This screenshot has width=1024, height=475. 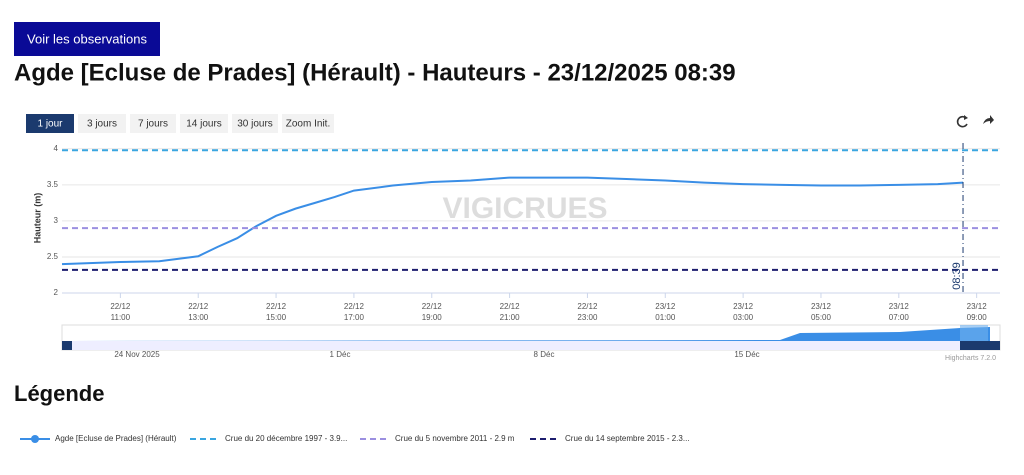 I want to click on y-tick-label: 3, so click(x=56, y=220).